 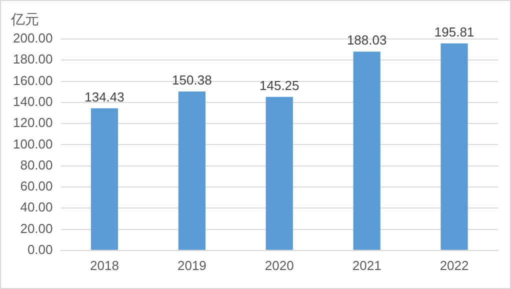 What do you see at coordinates (454, 32) in the screenshot?
I see `data-label: 195.81` at bounding box center [454, 32].